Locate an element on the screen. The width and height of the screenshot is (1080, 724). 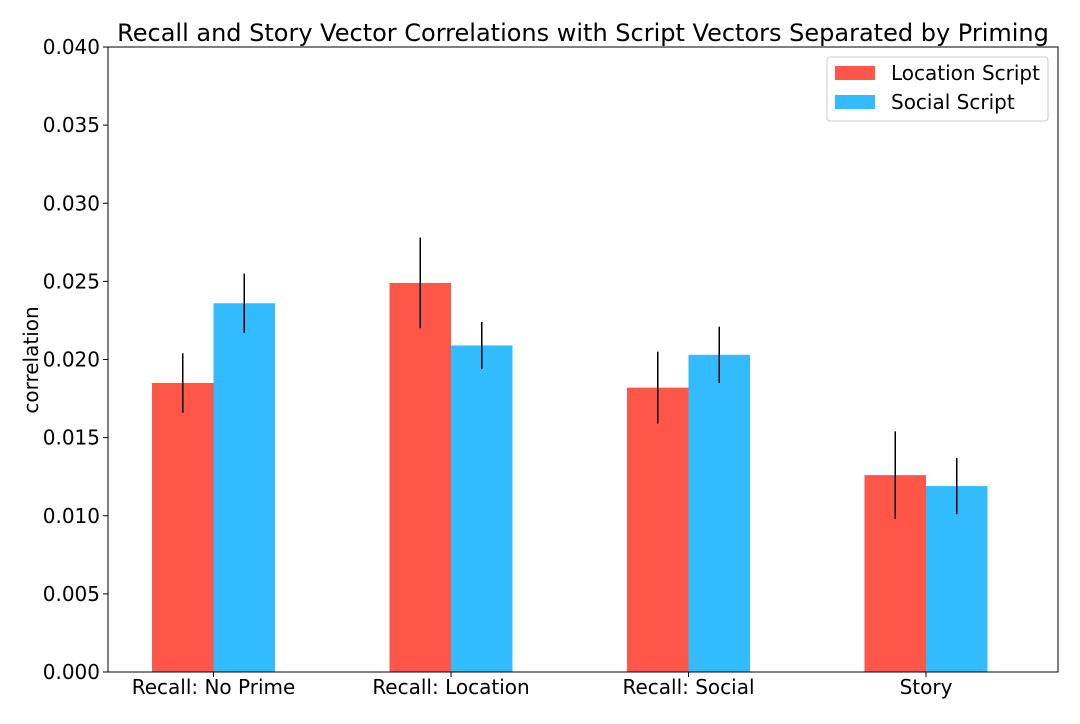
y-tick-label: 0.005 is located at coordinates (71, 594).